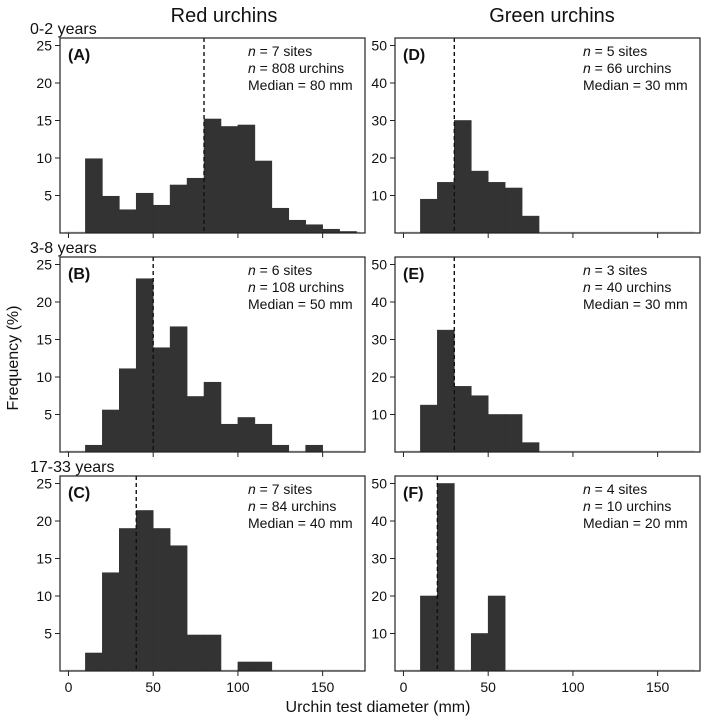 This screenshot has height=720, width=709. What do you see at coordinates (296, 68) in the screenshot?
I see `stat-line: n = 808 urchins` at bounding box center [296, 68].